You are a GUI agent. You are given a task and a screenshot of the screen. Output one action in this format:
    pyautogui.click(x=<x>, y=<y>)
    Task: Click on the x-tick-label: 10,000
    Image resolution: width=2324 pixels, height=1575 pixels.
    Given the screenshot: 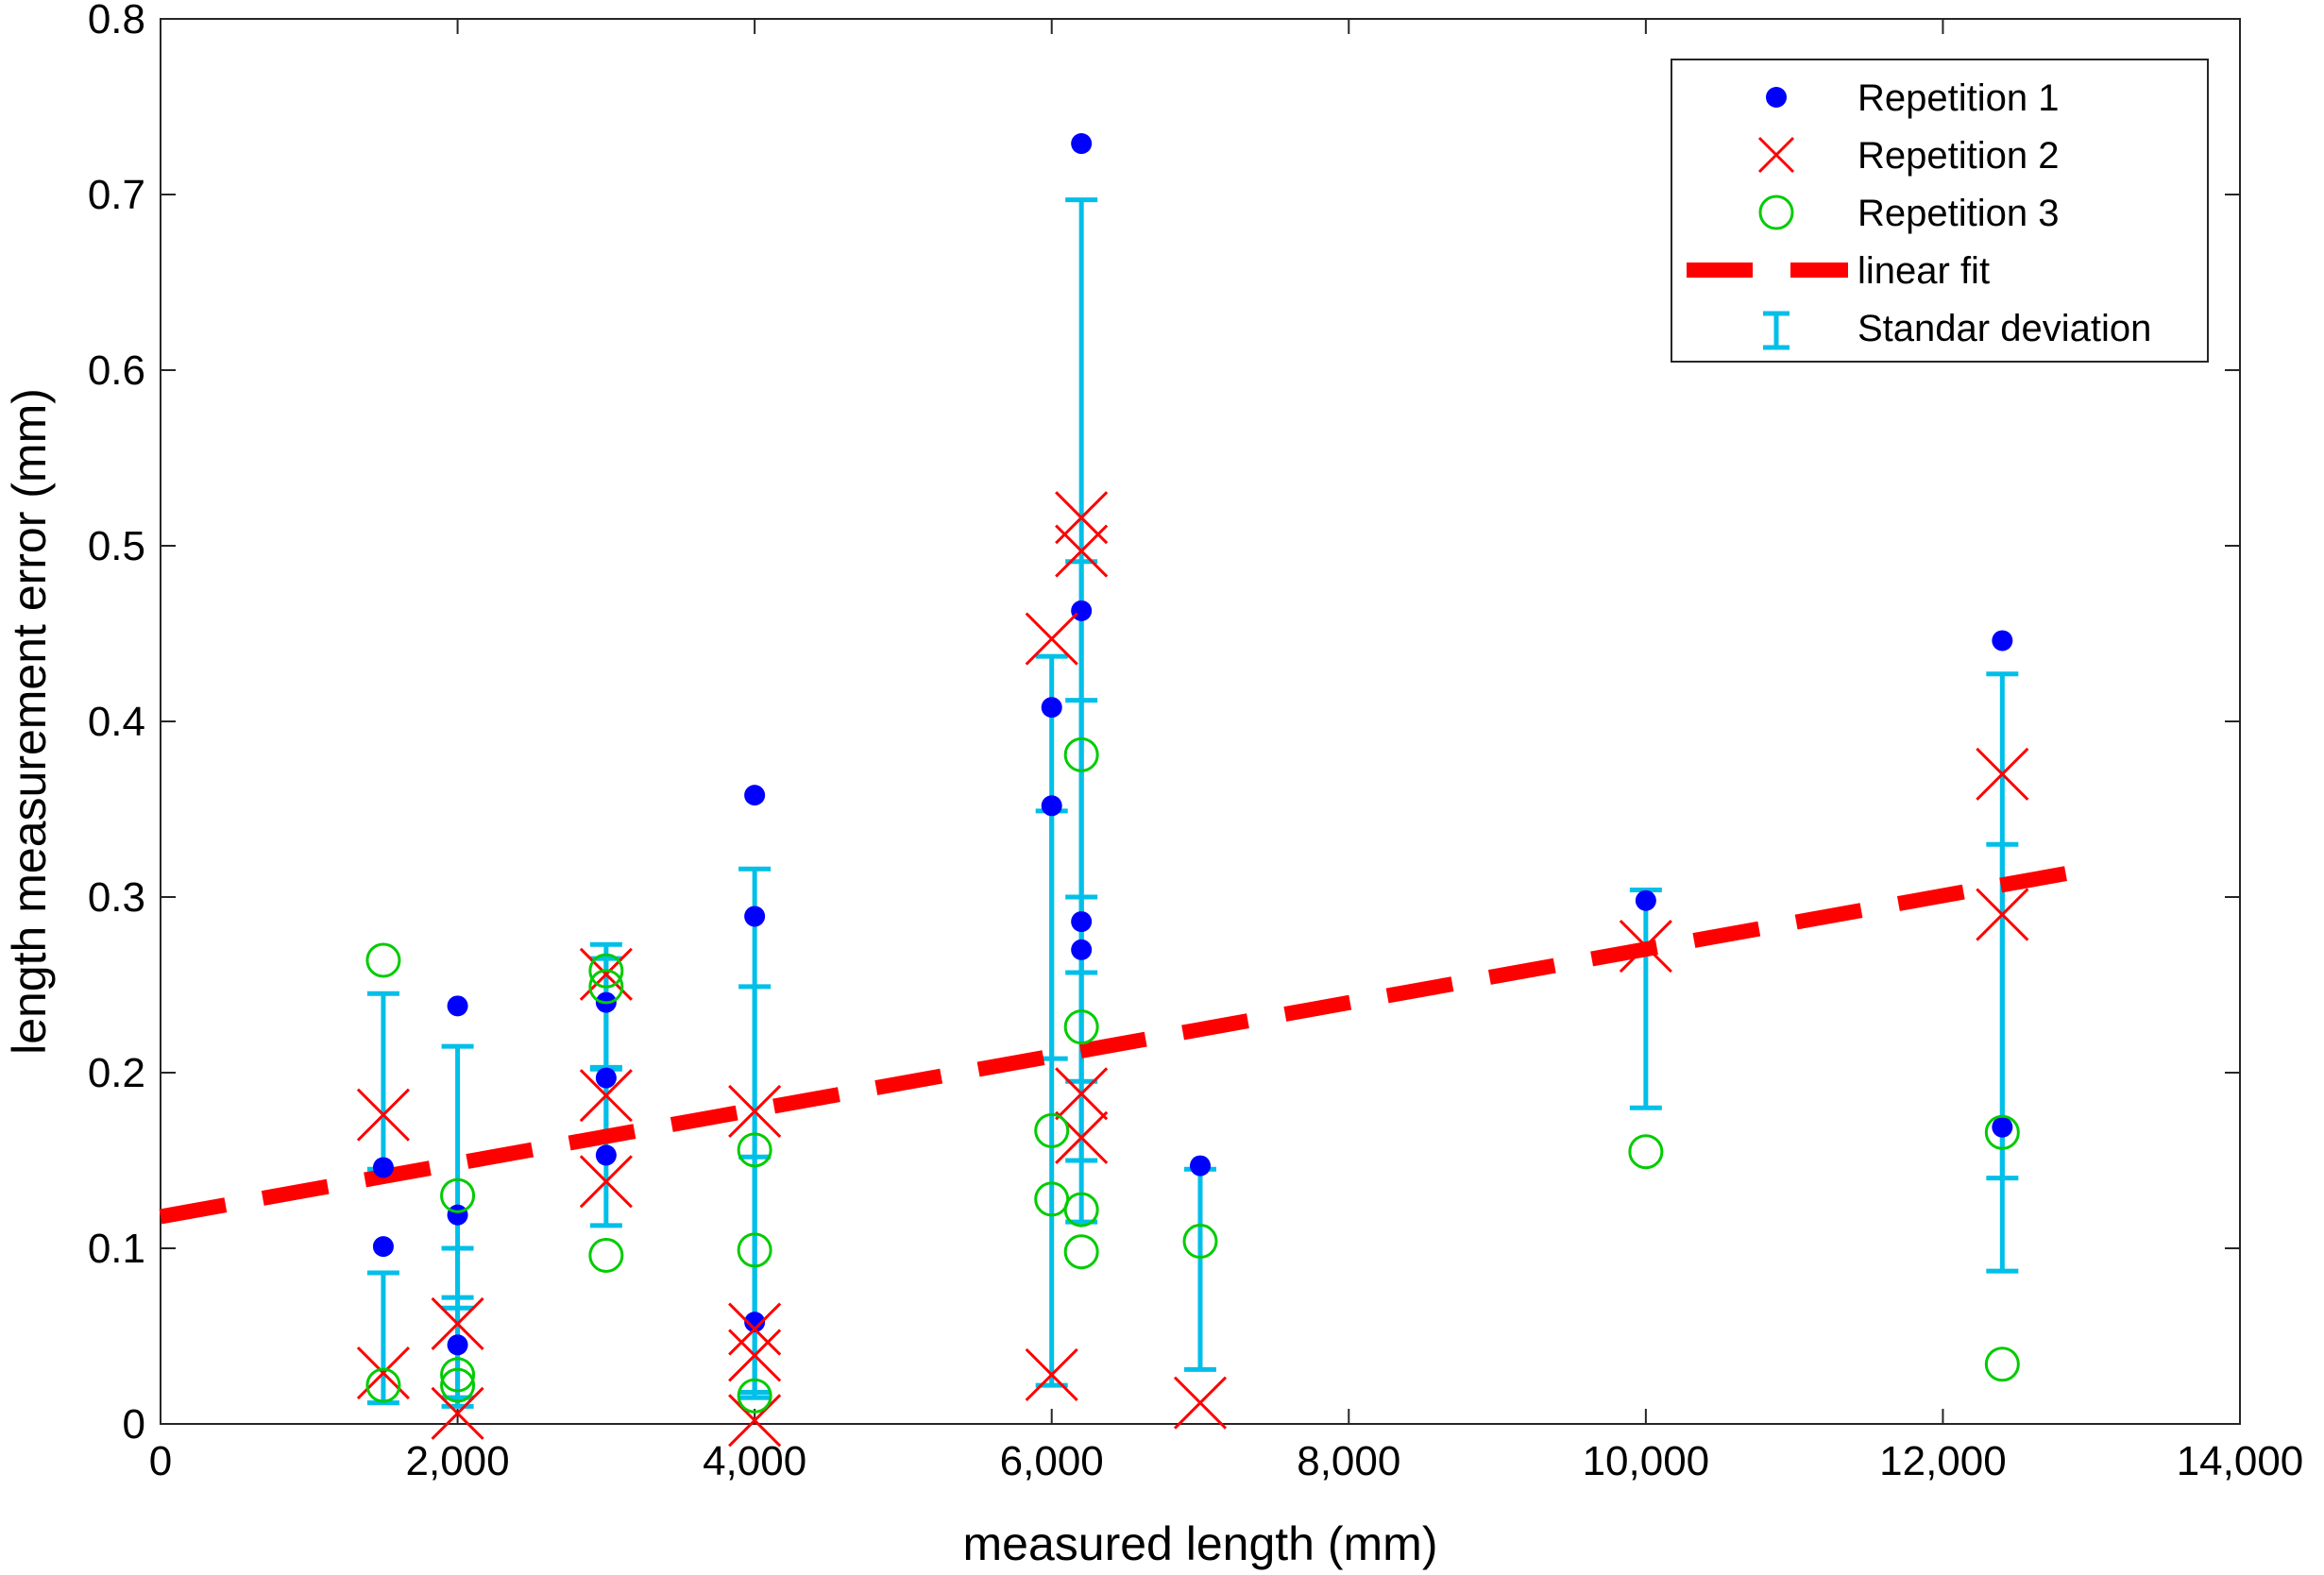 What is the action you would take?
    pyautogui.click(x=1646, y=1461)
    